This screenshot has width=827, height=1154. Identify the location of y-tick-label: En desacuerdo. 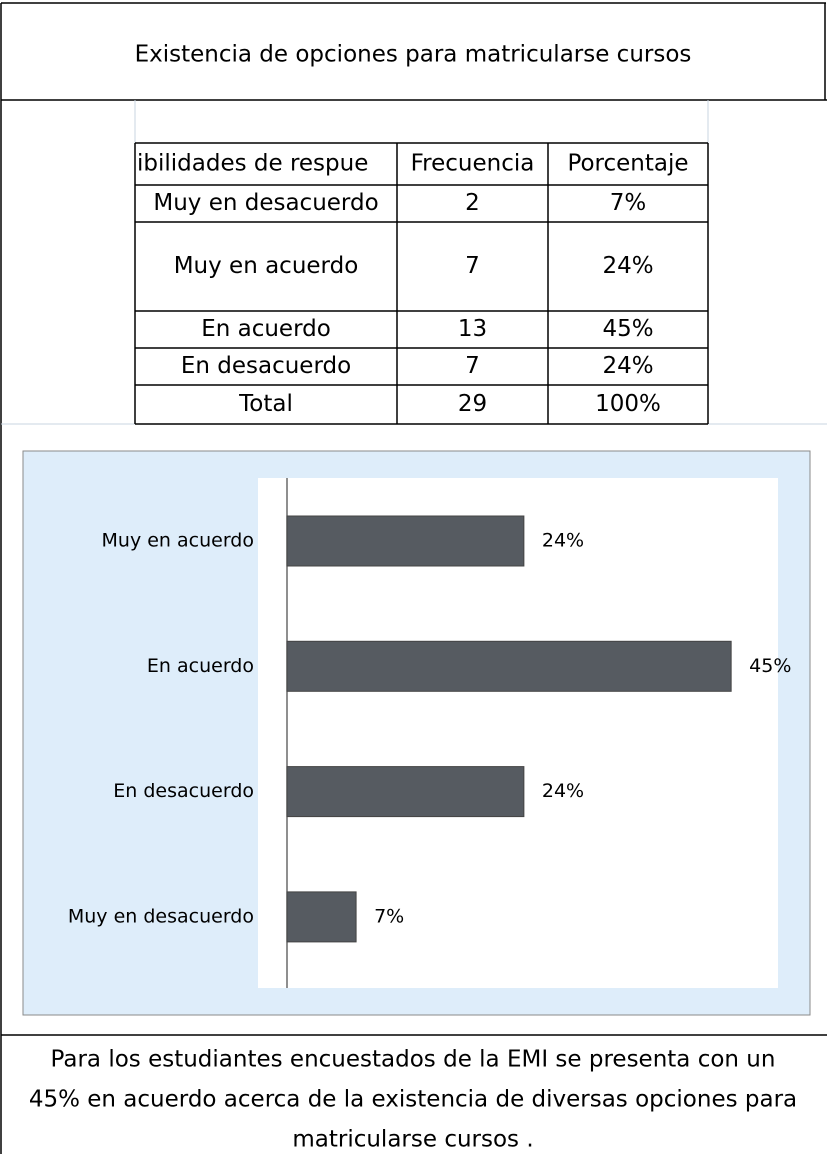
(183, 791).